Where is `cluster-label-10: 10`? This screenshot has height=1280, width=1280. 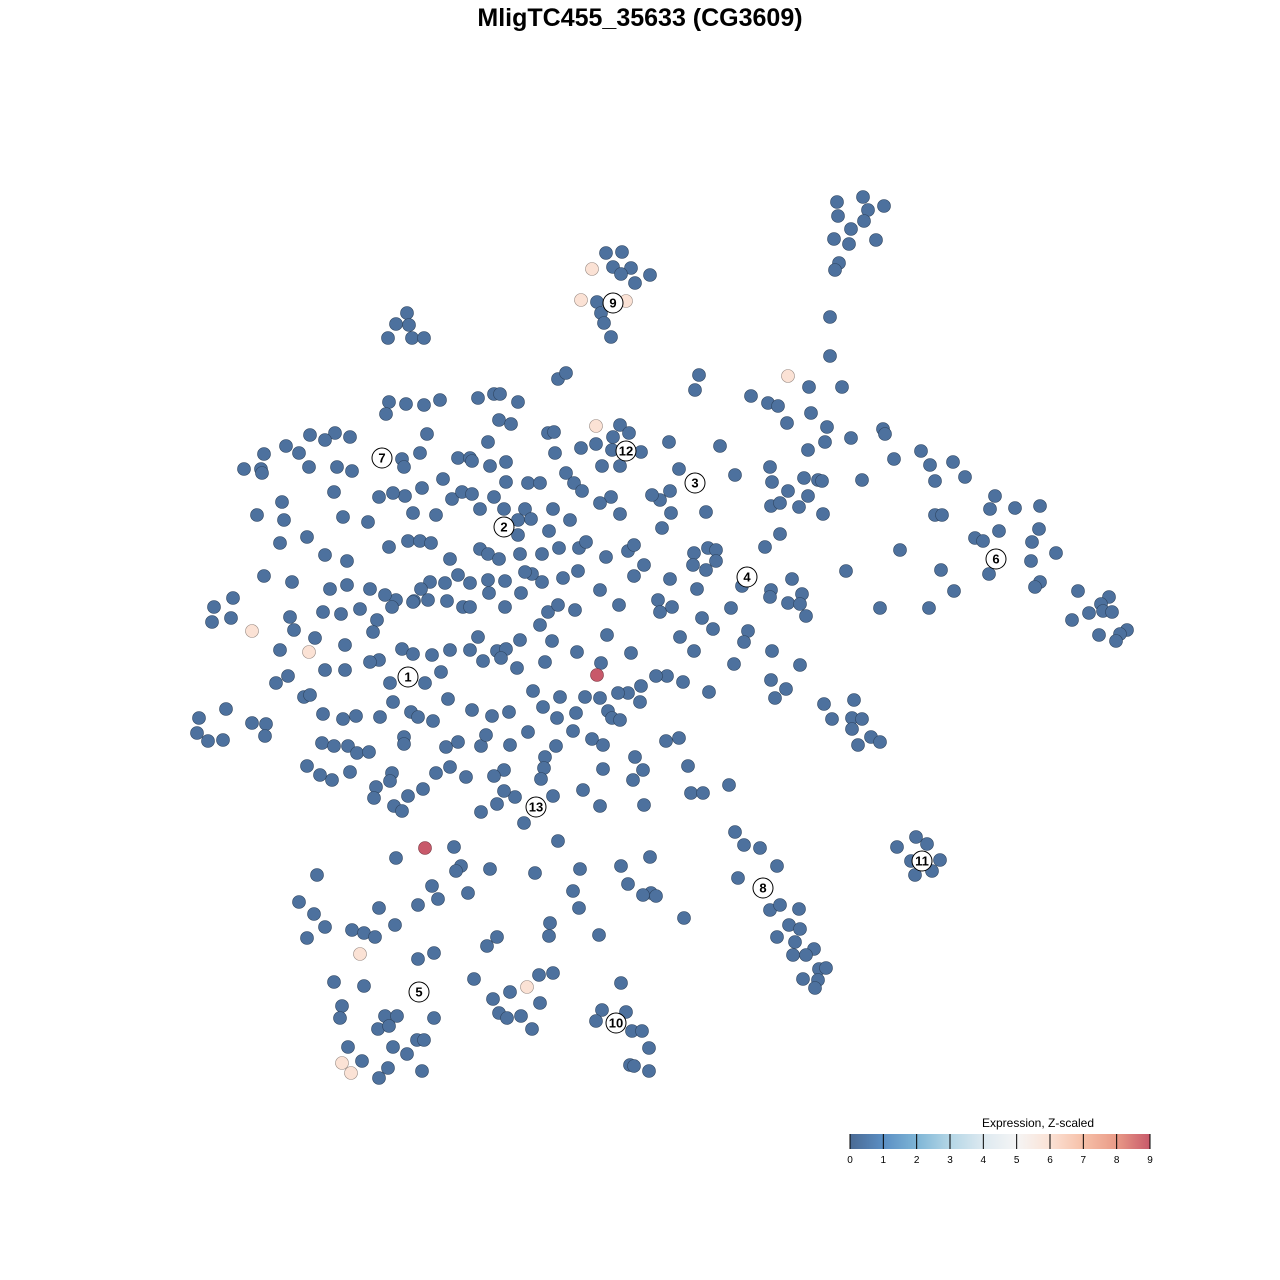
cluster-label-10: 10 is located at coordinates (616, 1023).